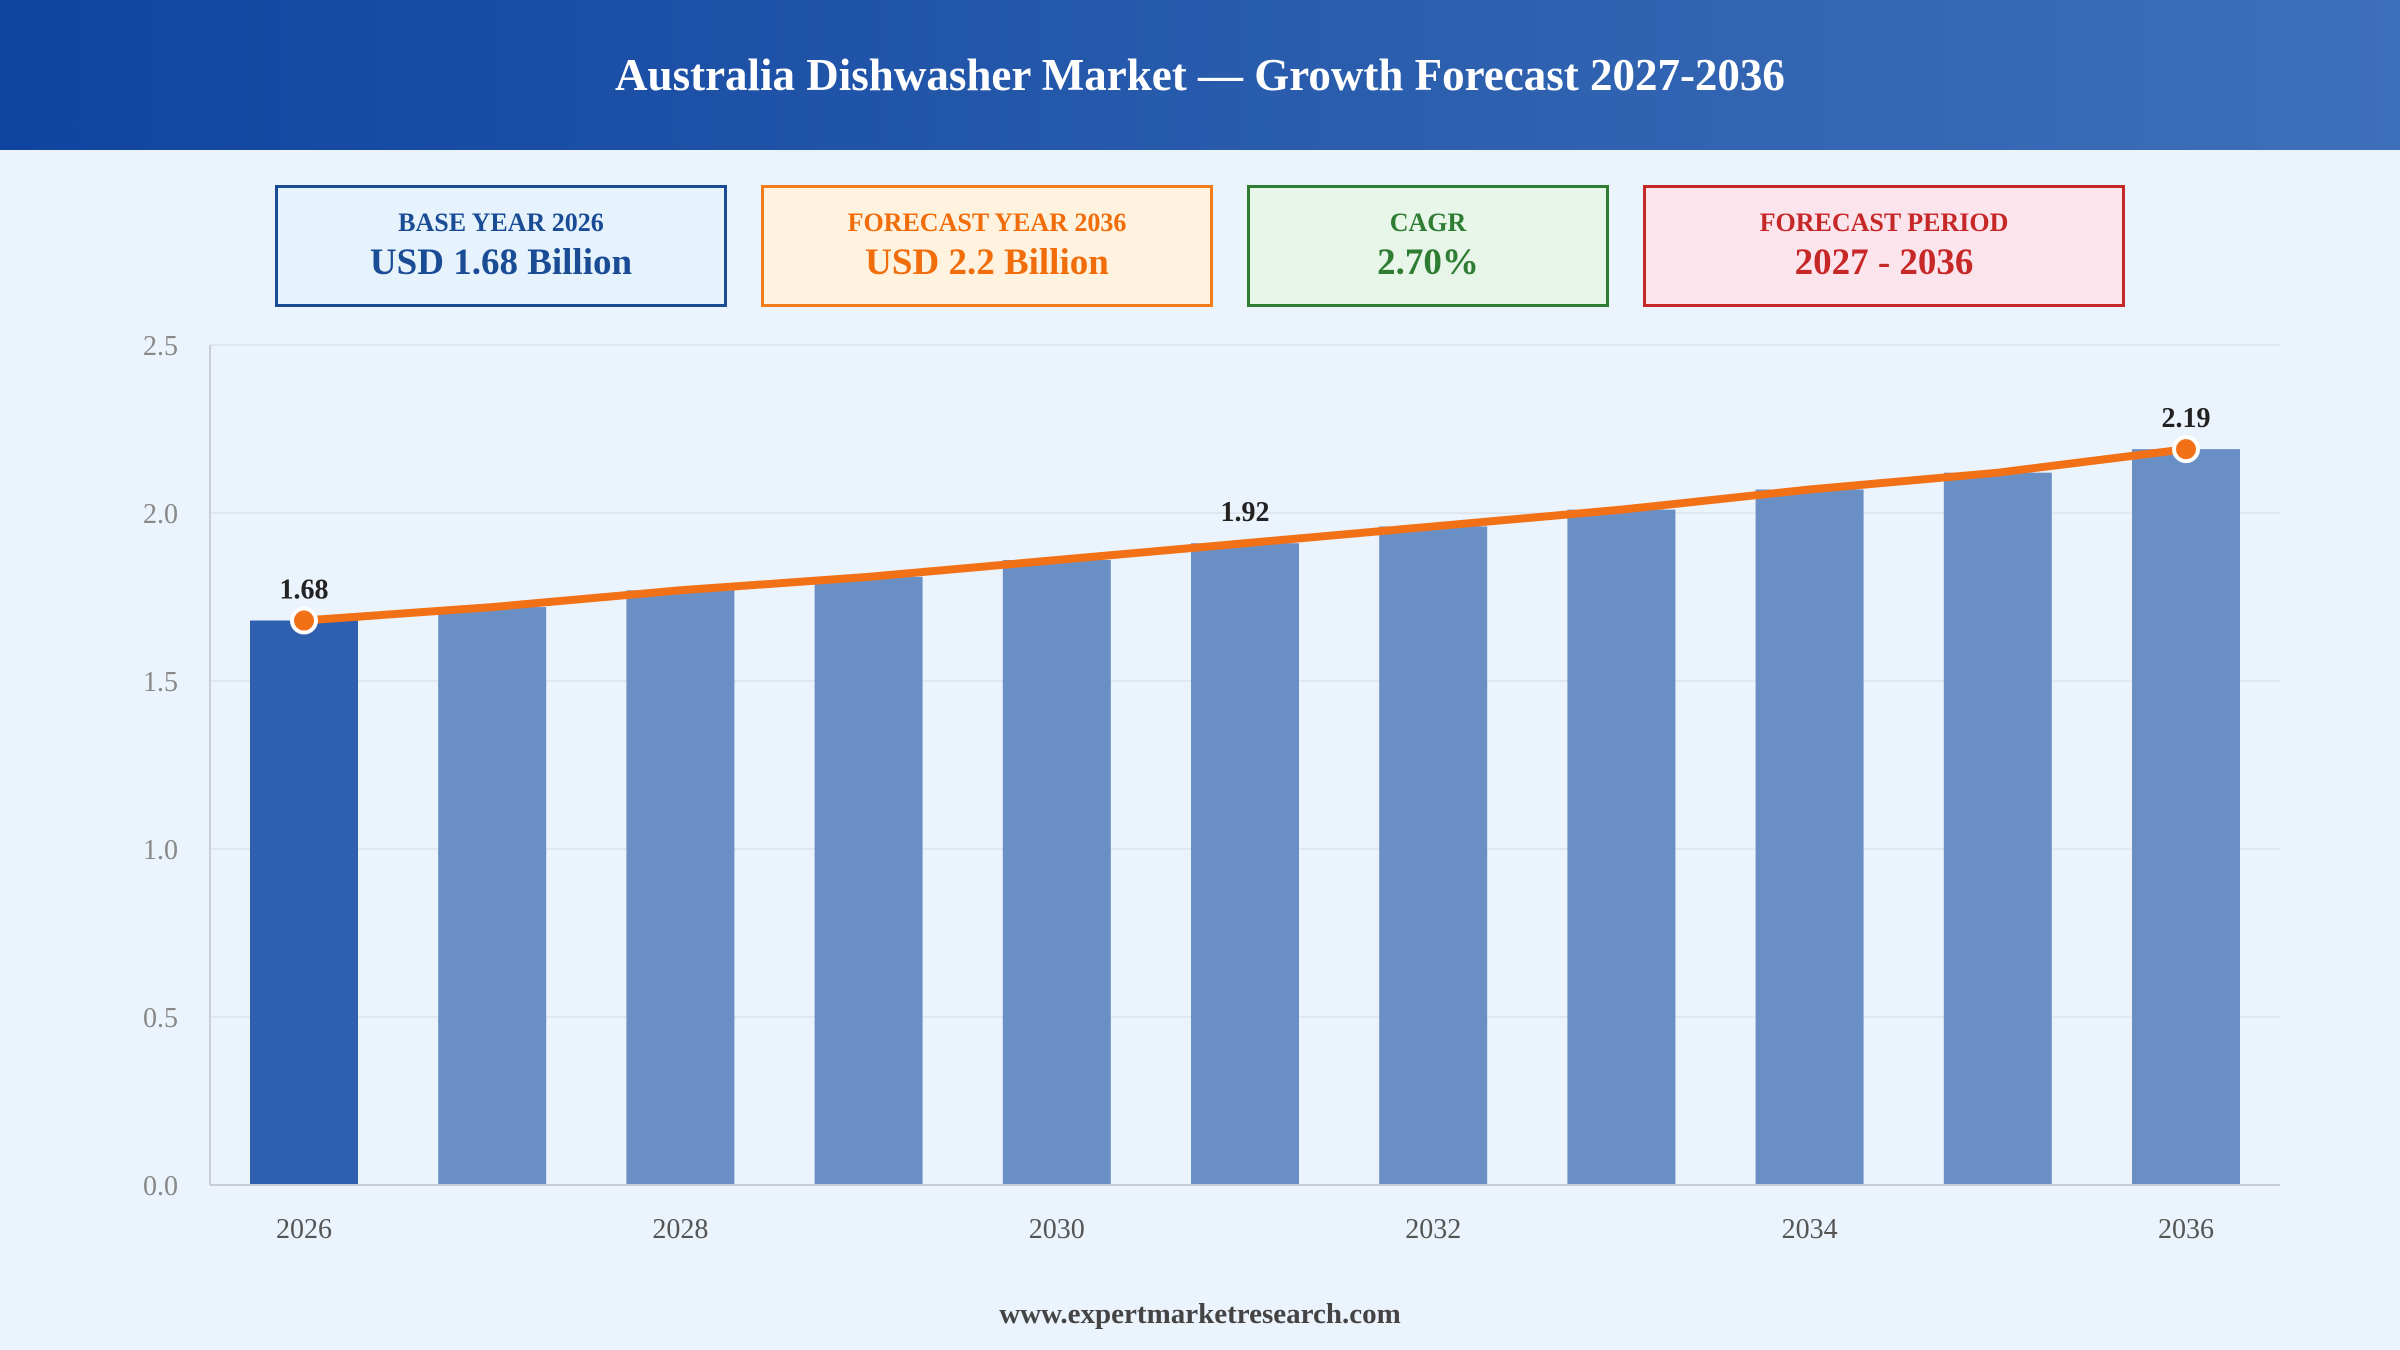  Describe the element at coordinates (160, 850) in the screenshot. I see `y-tick-label: 1.0` at that location.